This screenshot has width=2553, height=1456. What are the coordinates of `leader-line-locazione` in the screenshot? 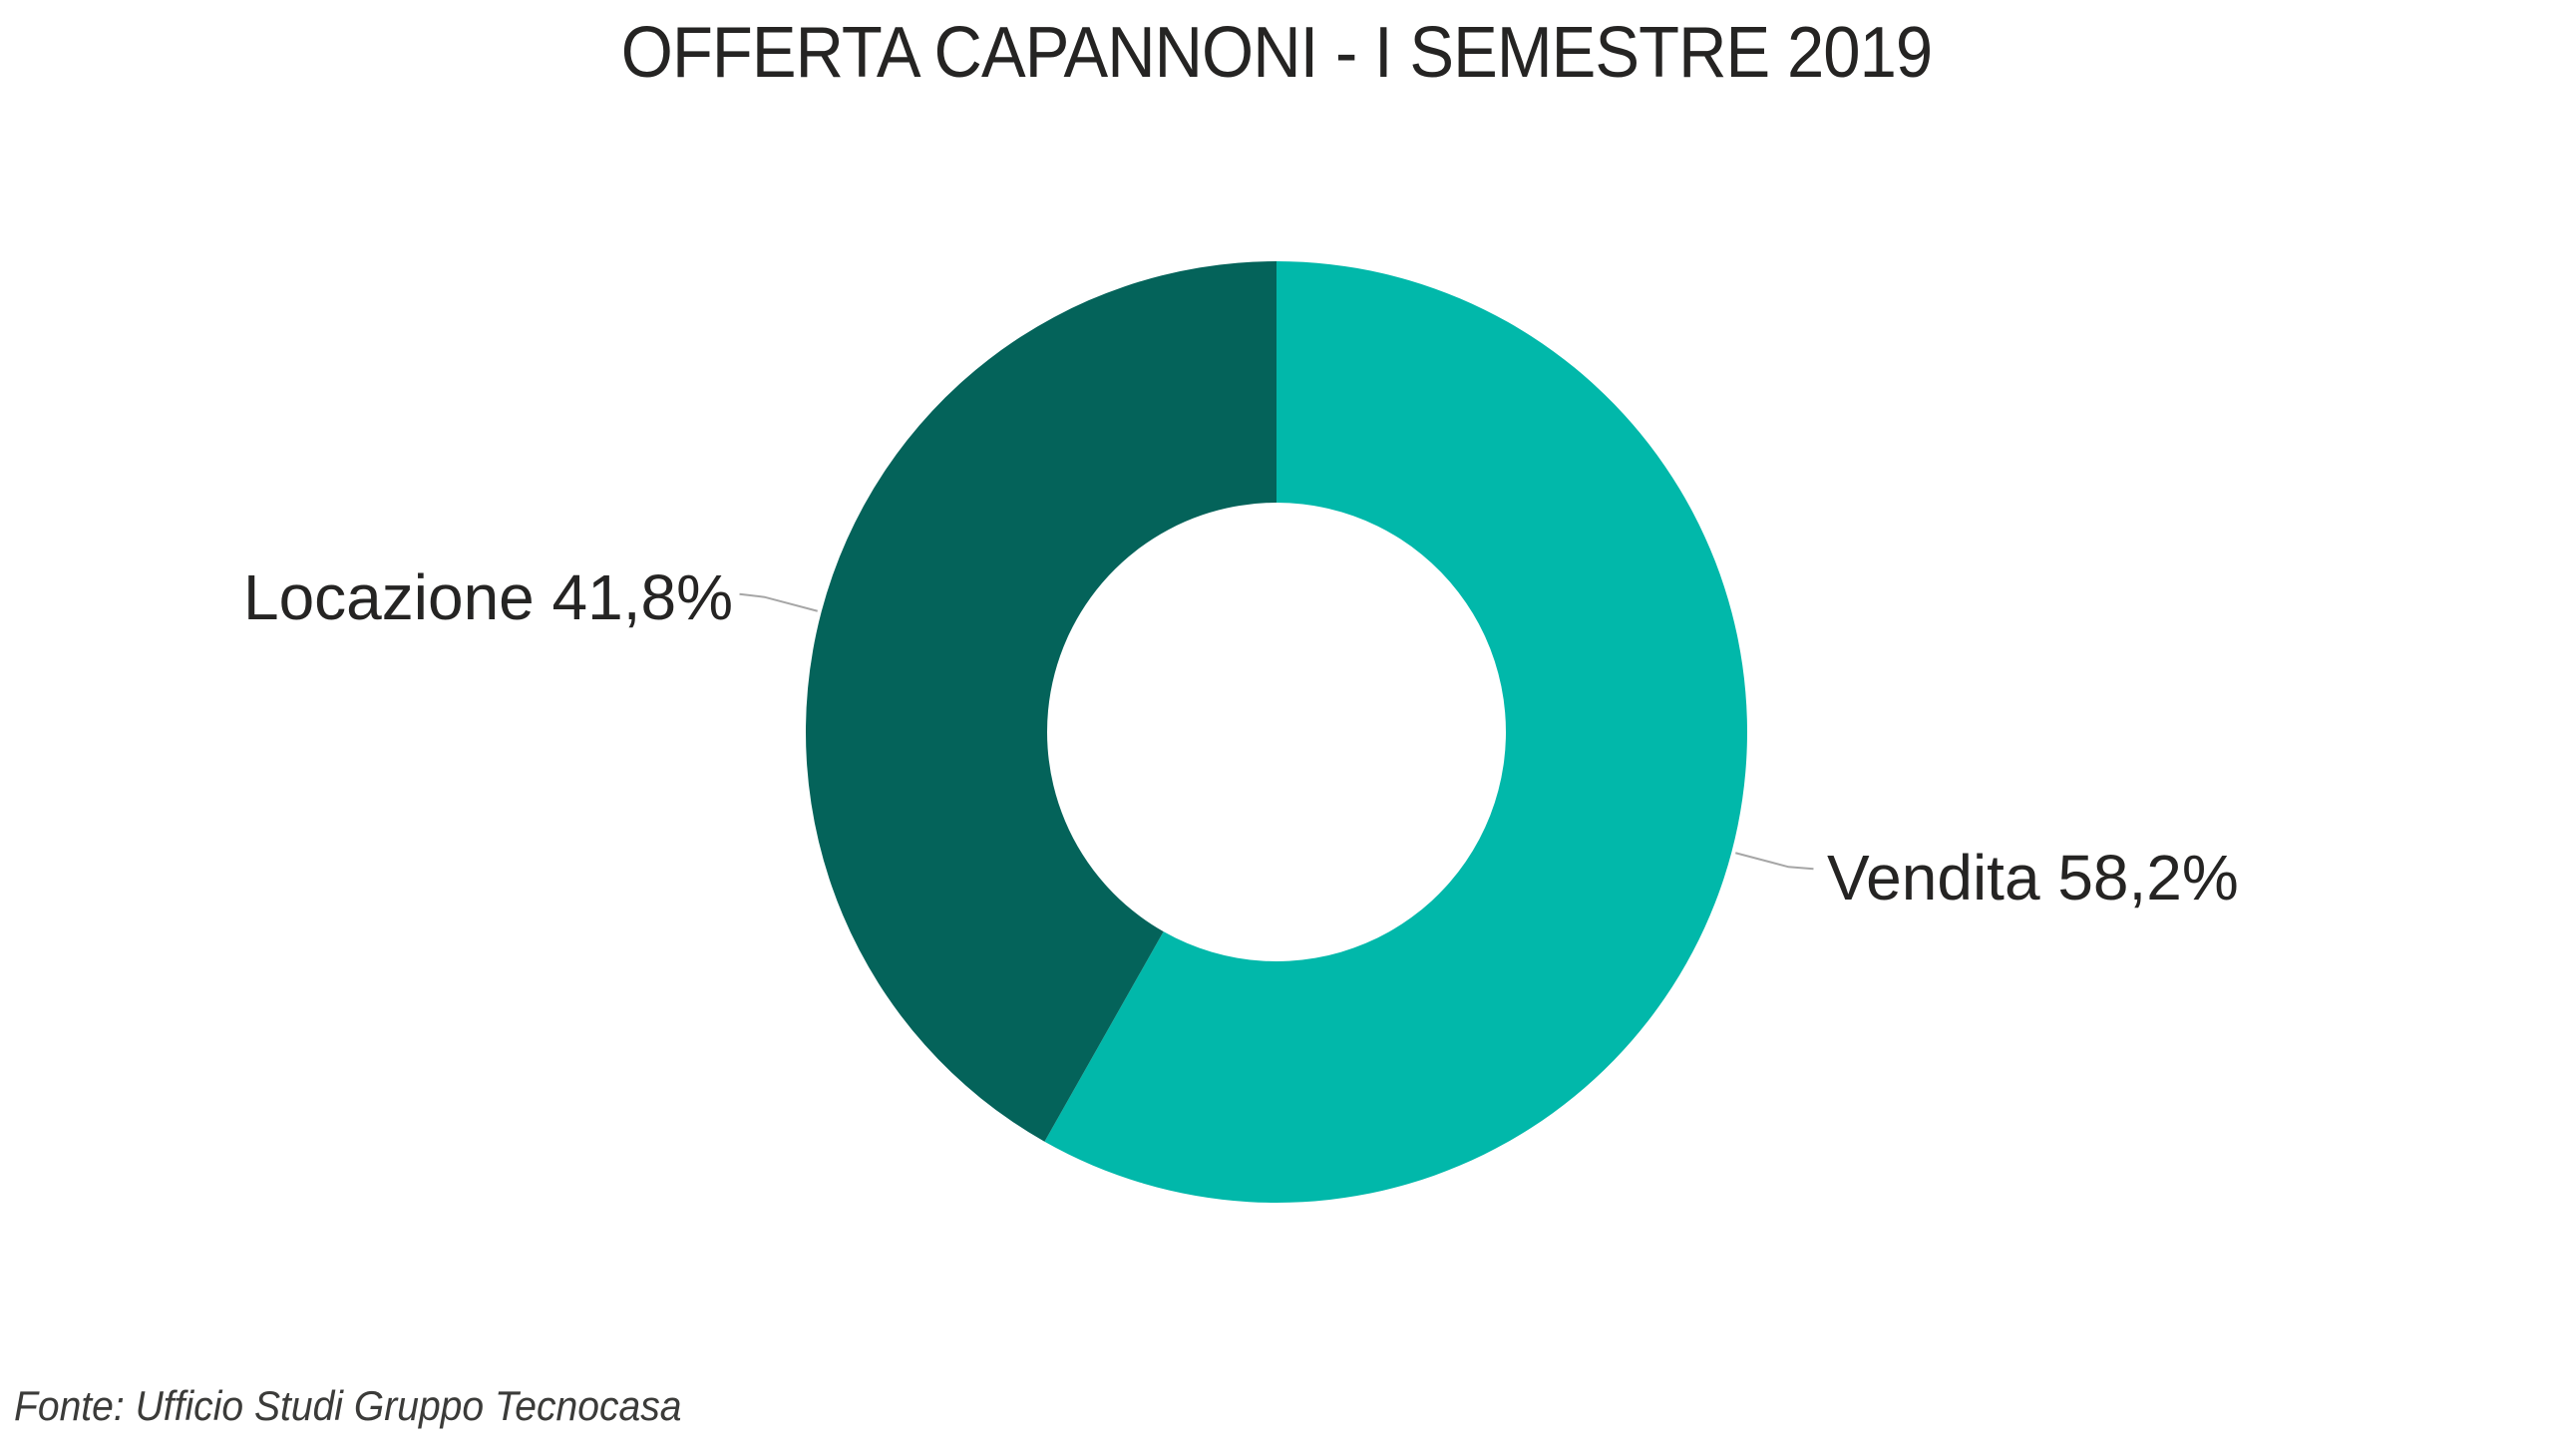 It's located at (778, 602).